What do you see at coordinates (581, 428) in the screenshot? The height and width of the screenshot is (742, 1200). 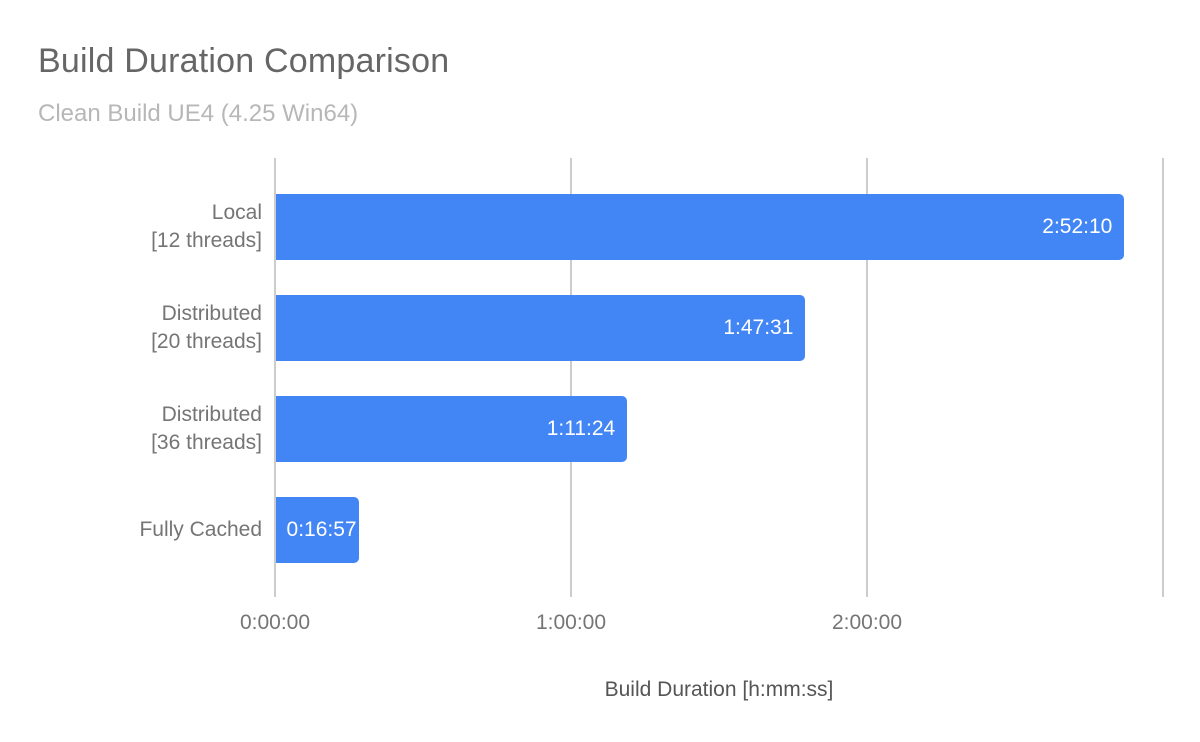 I see `bar-value-label: 1:11:24` at bounding box center [581, 428].